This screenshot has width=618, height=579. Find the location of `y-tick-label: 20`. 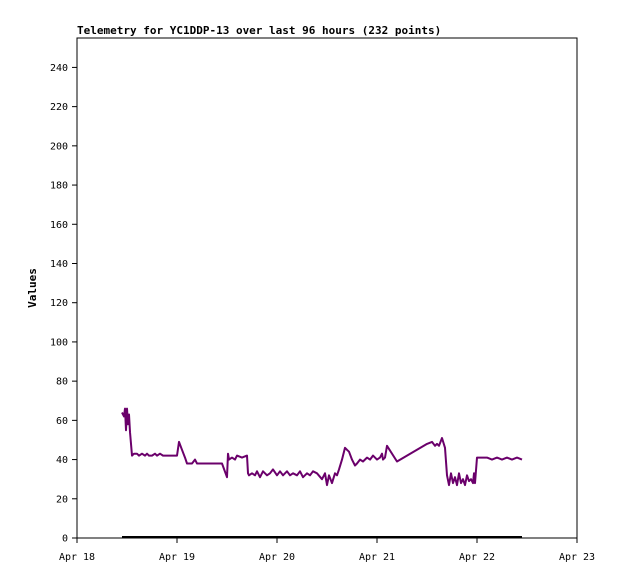

y-tick-label: 20 is located at coordinates (62, 499).